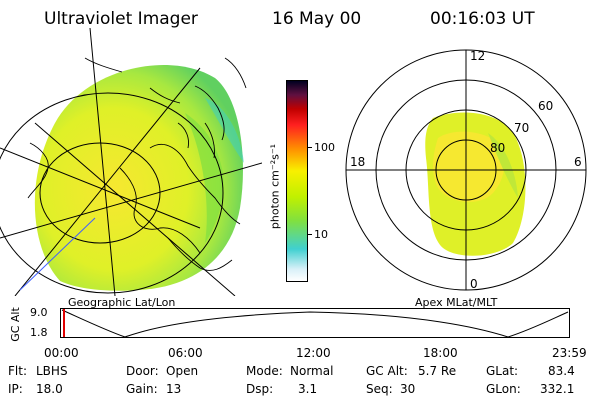 The height and width of the screenshot is (400, 600). What do you see at coordinates (521, 128) in the screenshot?
I see `lat-label-70: 70` at bounding box center [521, 128].